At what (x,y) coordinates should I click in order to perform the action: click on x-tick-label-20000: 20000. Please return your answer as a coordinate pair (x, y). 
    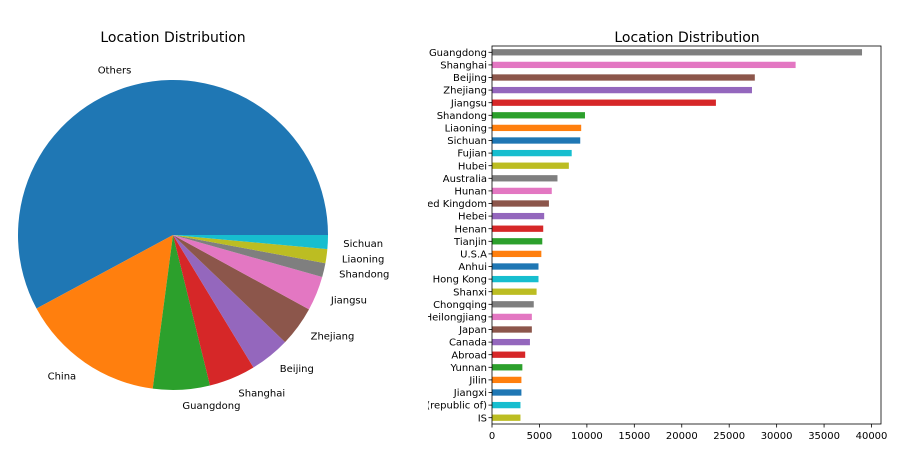
    Looking at the image, I should click on (682, 436).